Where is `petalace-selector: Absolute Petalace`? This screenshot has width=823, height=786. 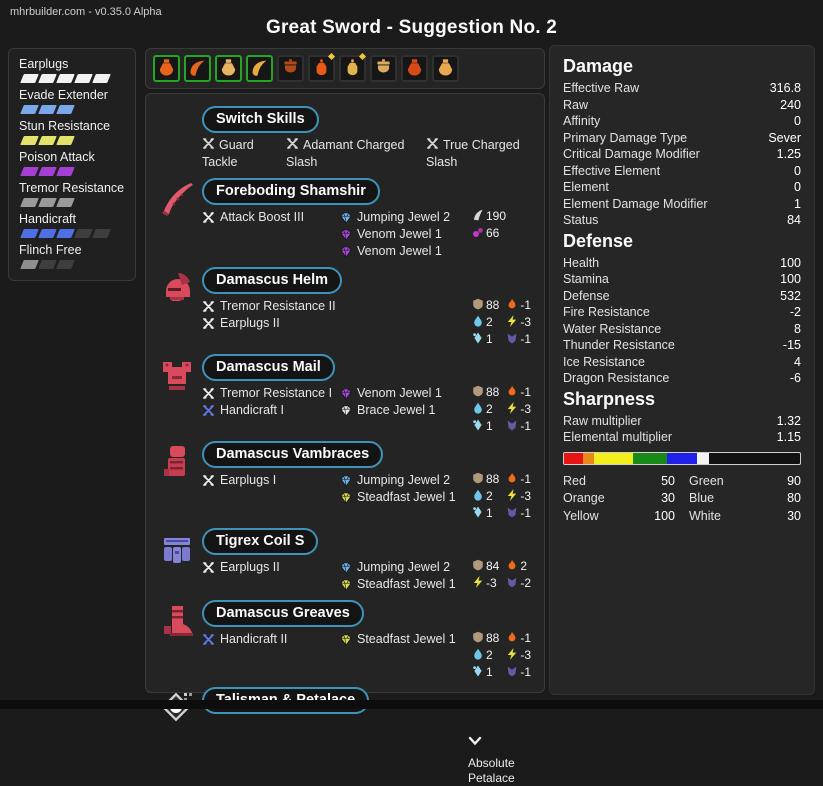 petalace-selector: Absolute Petalace is located at coordinates (500, 759).